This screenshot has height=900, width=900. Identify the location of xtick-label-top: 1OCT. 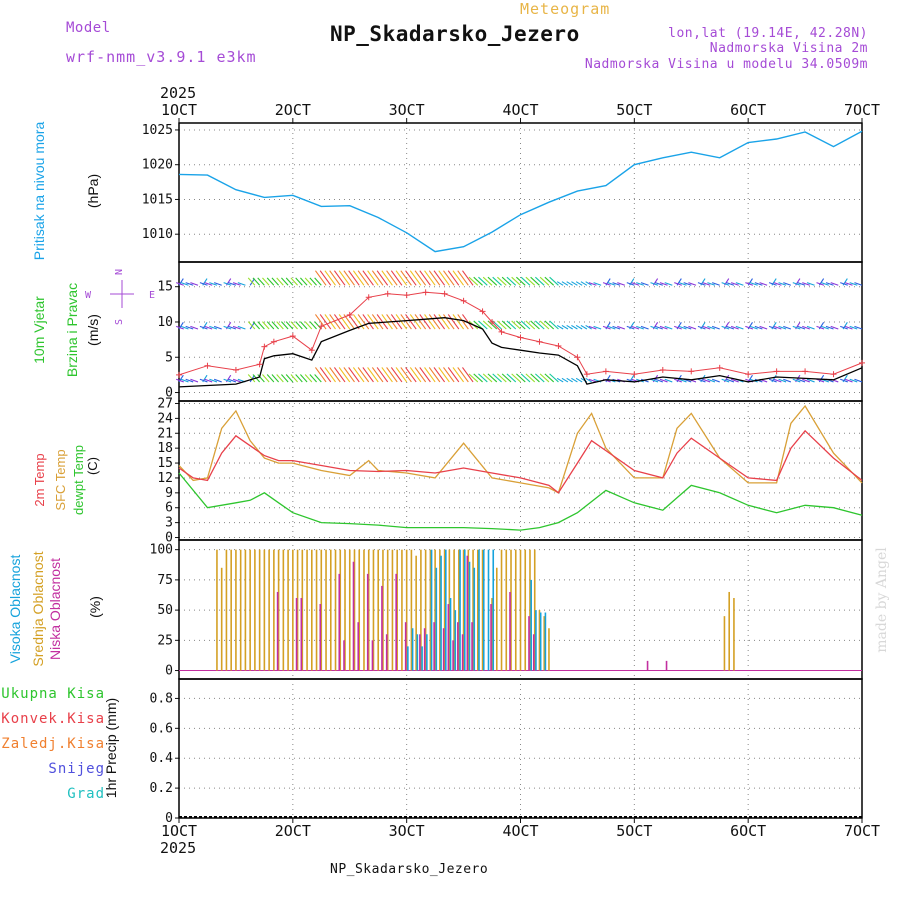
(179, 110).